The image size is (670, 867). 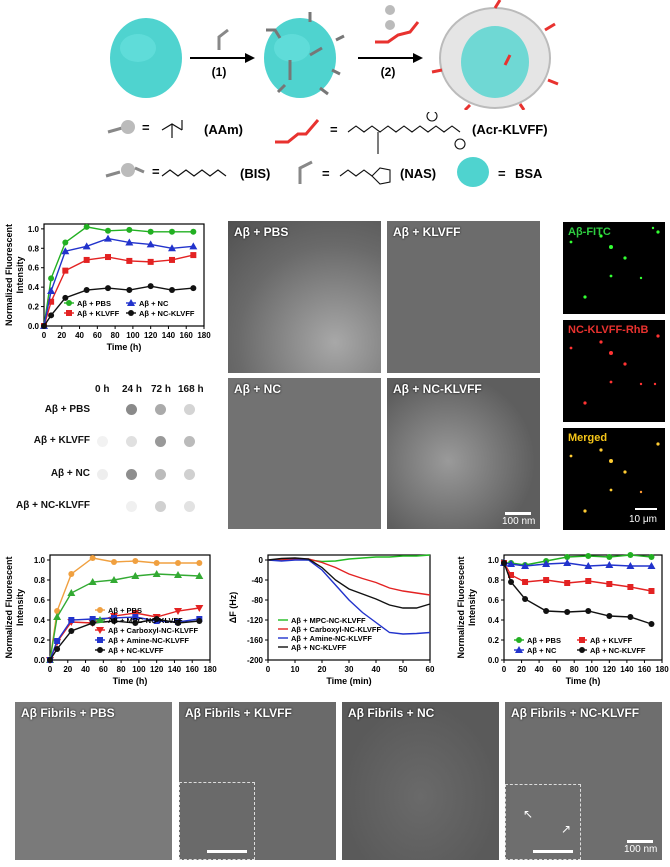 What do you see at coordinates (473, 172) in the screenshot?
I see `bsa-symbol-icon` at bounding box center [473, 172].